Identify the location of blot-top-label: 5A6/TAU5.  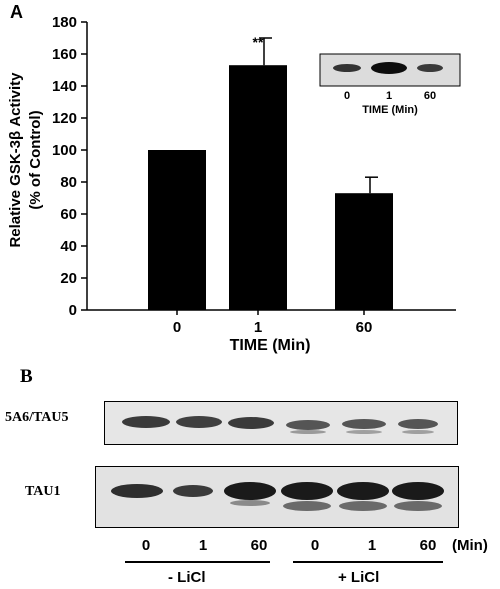
(37, 417).